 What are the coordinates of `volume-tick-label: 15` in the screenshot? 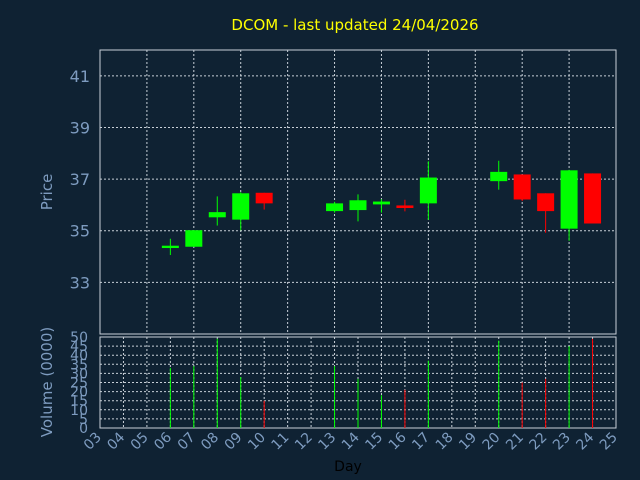 It's located at (79, 402).